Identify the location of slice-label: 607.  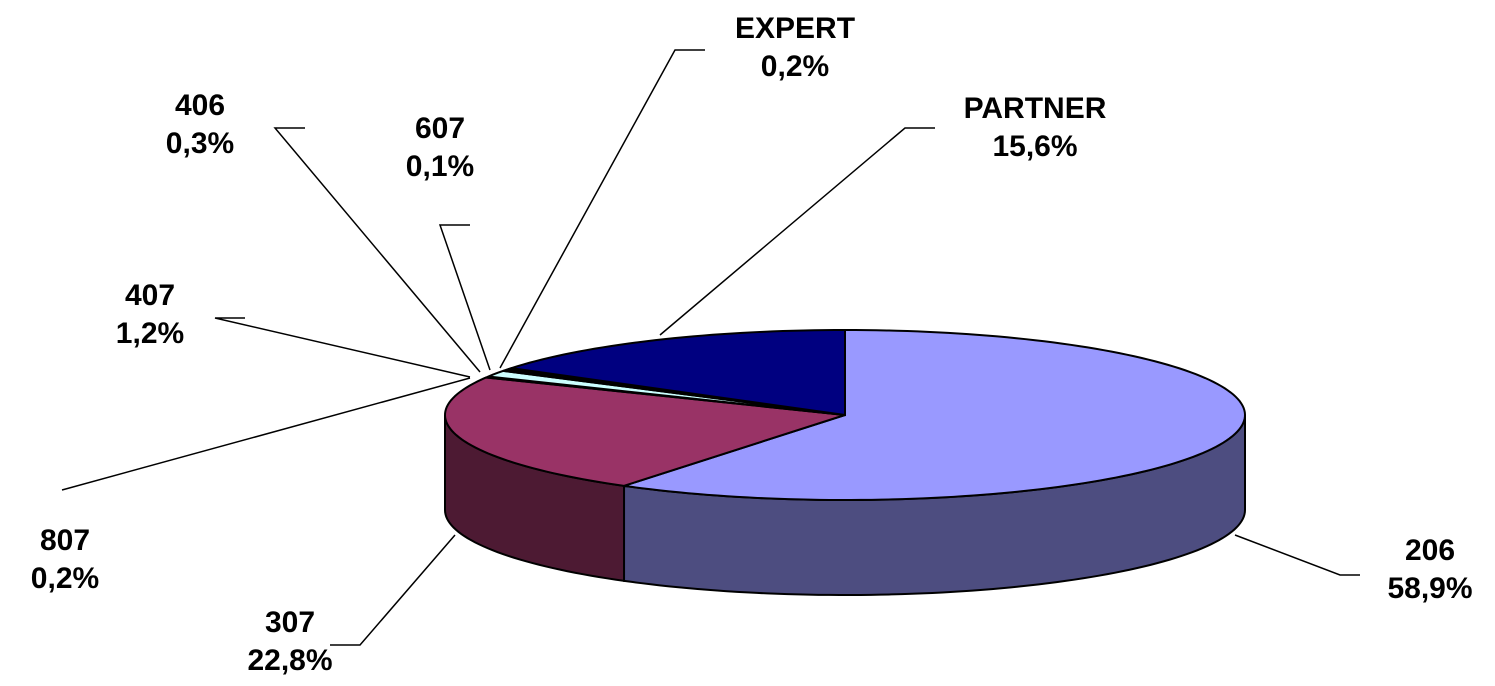
(440, 128).